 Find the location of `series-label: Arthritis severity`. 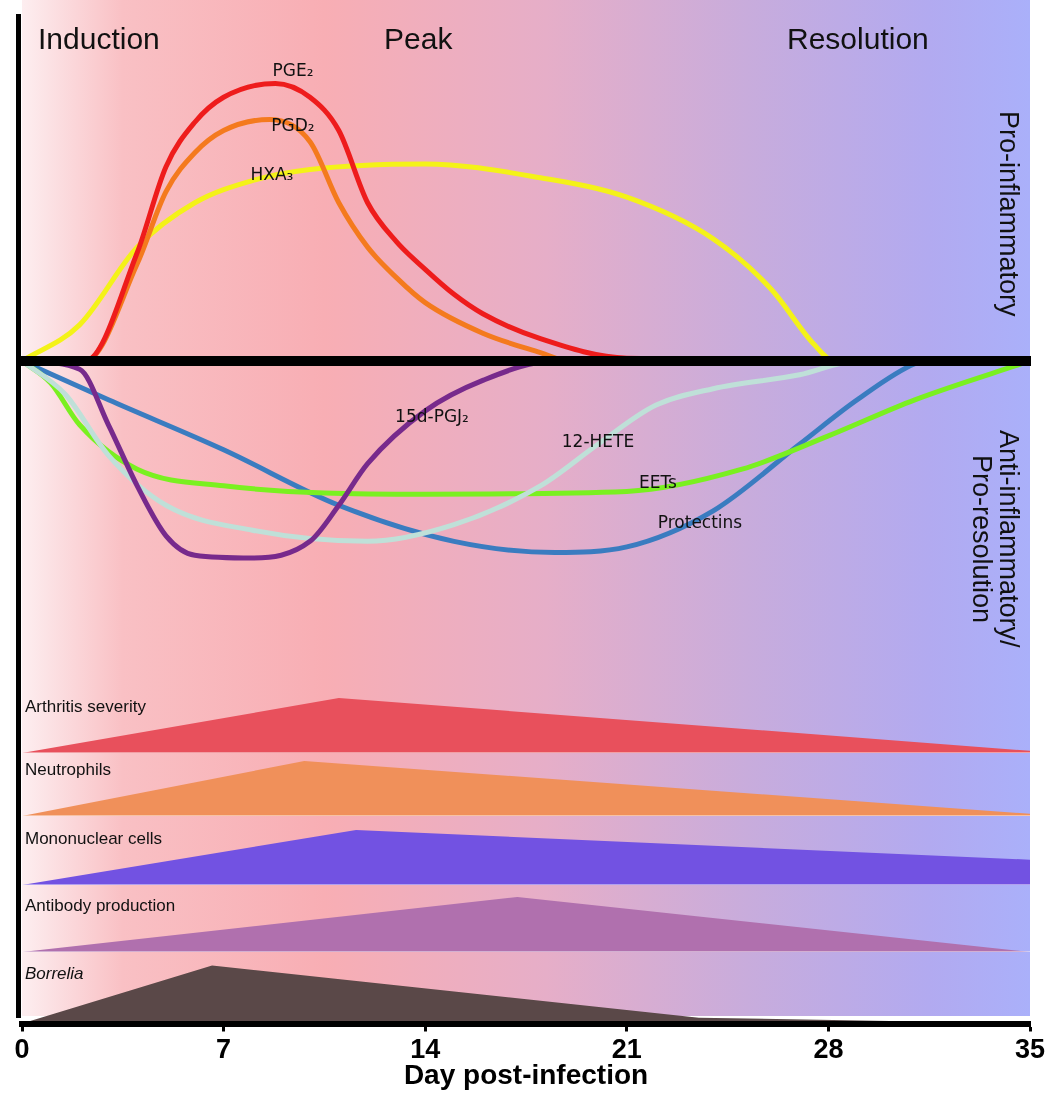

series-label: Arthritis severity is located at coordinates (86, 706).